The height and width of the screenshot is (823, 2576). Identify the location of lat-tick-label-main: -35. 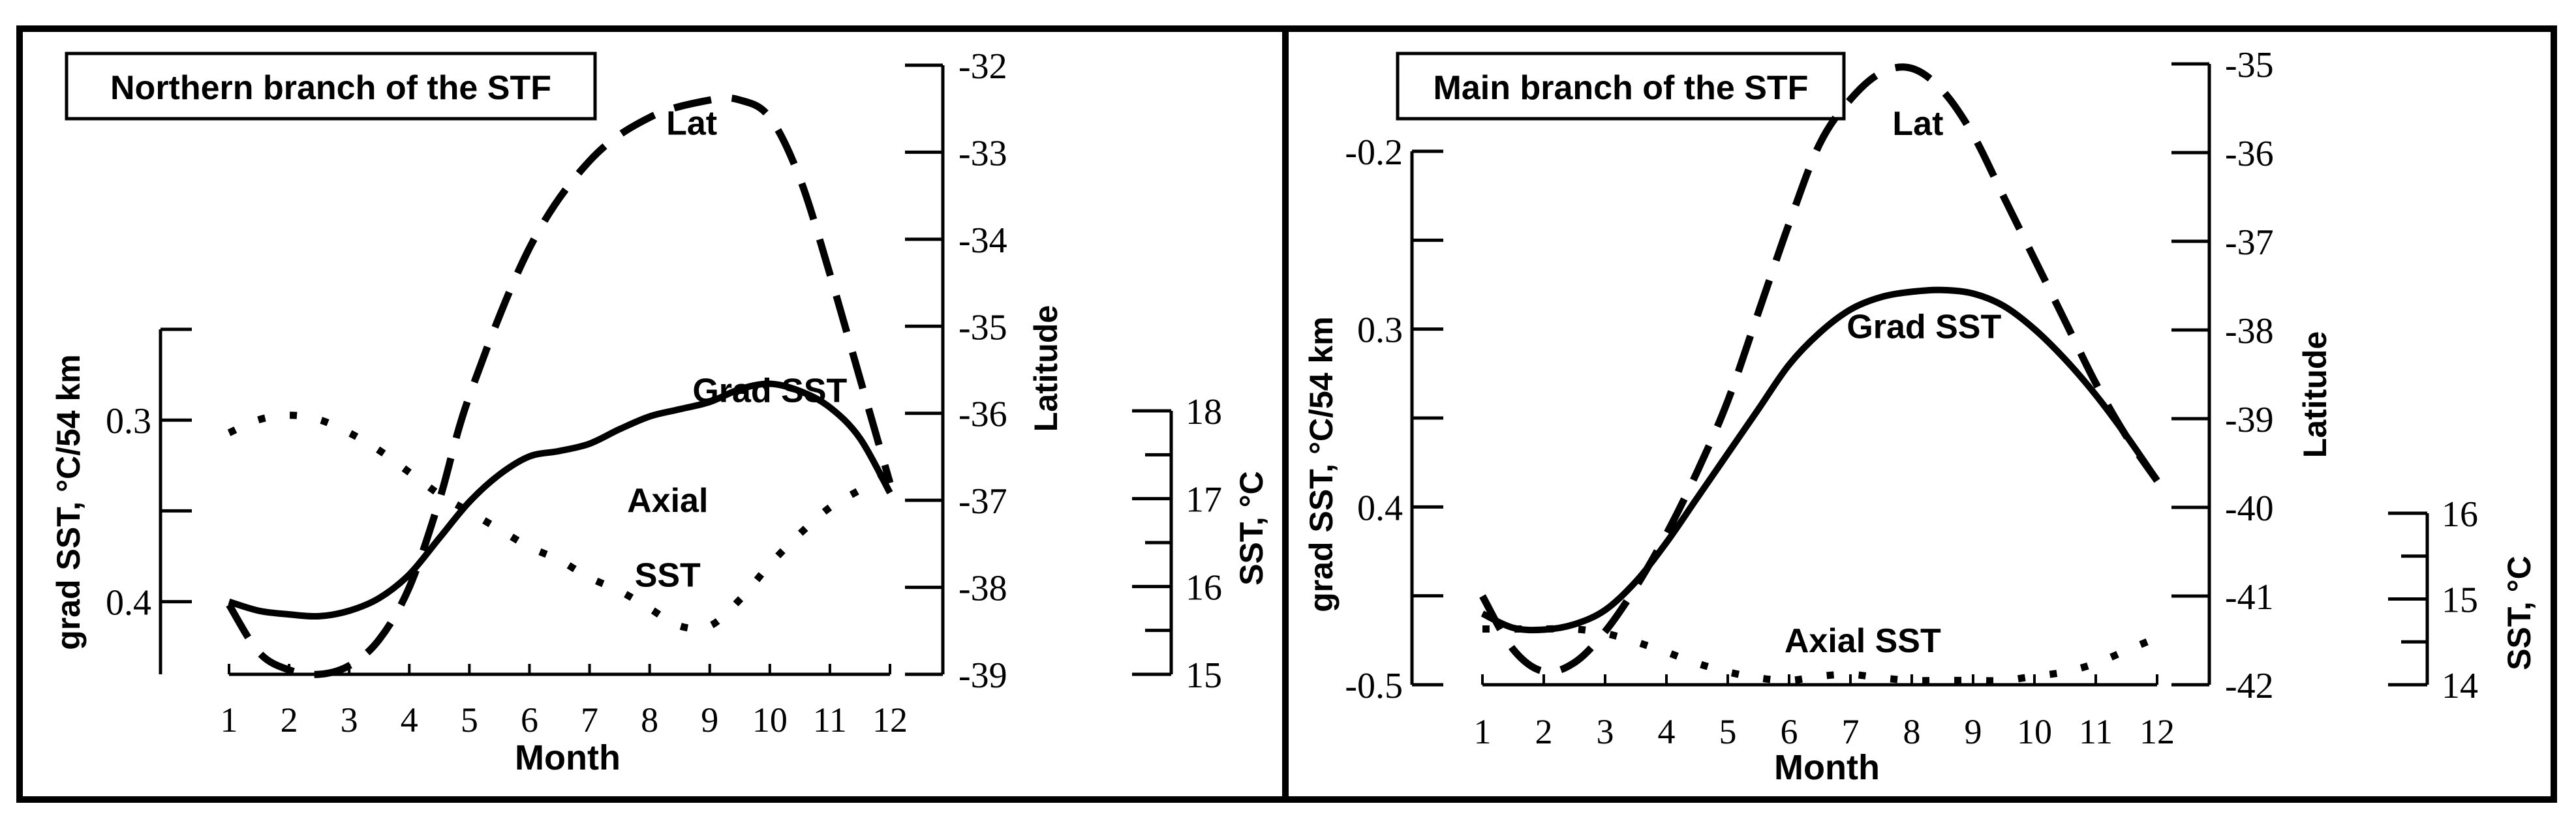
(2249, 65).